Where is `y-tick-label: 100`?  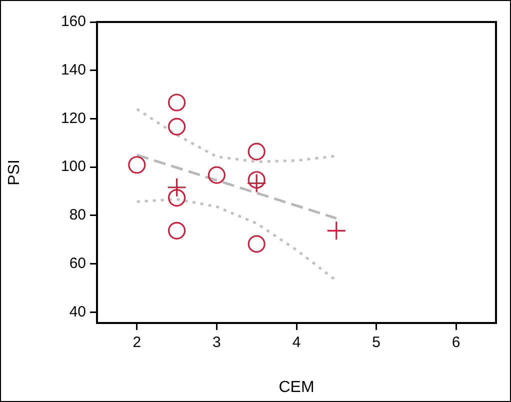
y-tick-label: 100 is located at coordinates (73, 167).